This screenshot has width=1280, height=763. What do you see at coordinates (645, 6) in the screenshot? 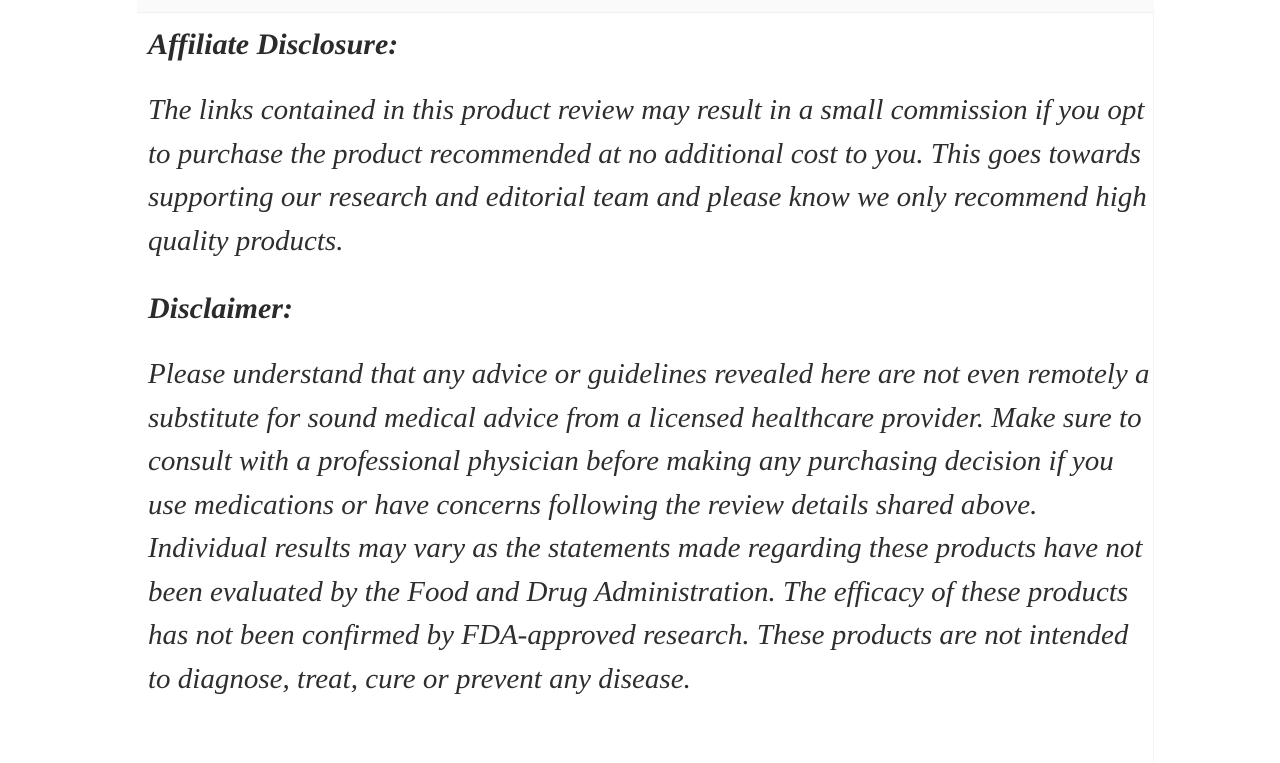
I see `content-card-top-edge` at bounding box center [645, 6].